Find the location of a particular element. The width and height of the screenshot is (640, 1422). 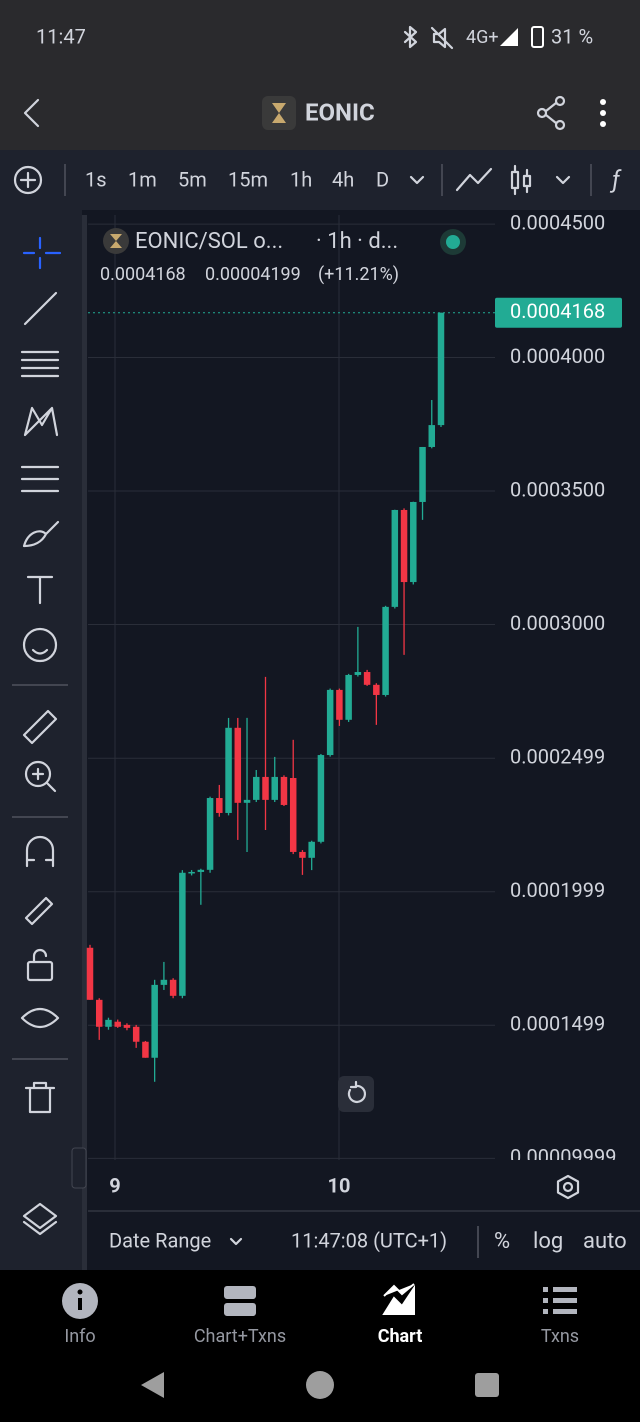

ruler-tool is located at coordinates (40, 727).